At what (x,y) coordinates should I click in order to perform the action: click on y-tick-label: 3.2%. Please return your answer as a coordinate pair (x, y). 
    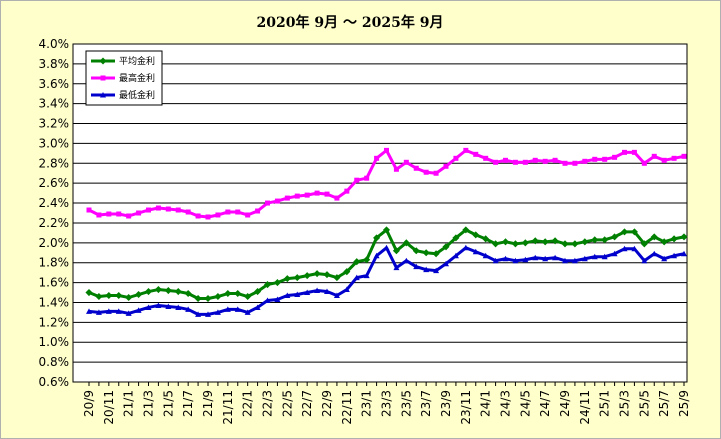
    Looking at the image, I should click on (54, 124).